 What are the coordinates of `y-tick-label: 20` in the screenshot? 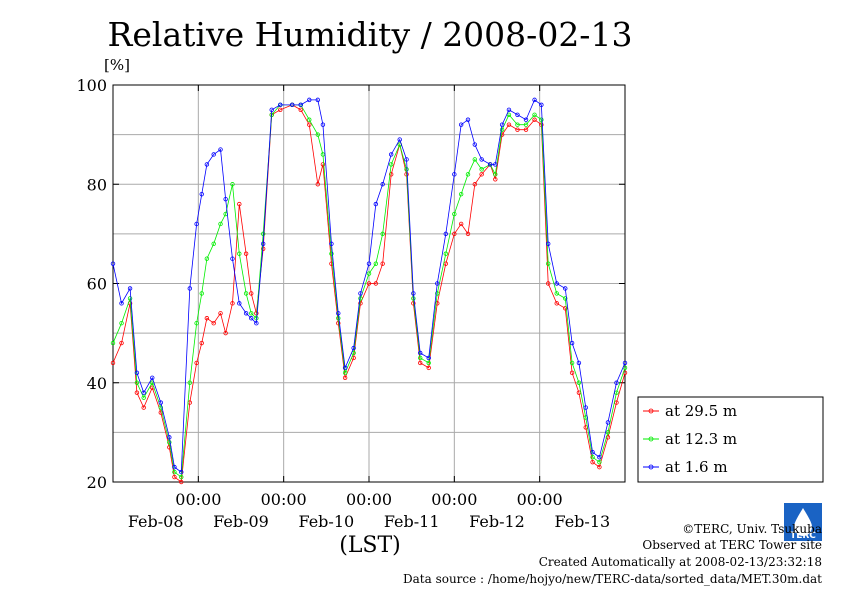 It's located at (97, 482).